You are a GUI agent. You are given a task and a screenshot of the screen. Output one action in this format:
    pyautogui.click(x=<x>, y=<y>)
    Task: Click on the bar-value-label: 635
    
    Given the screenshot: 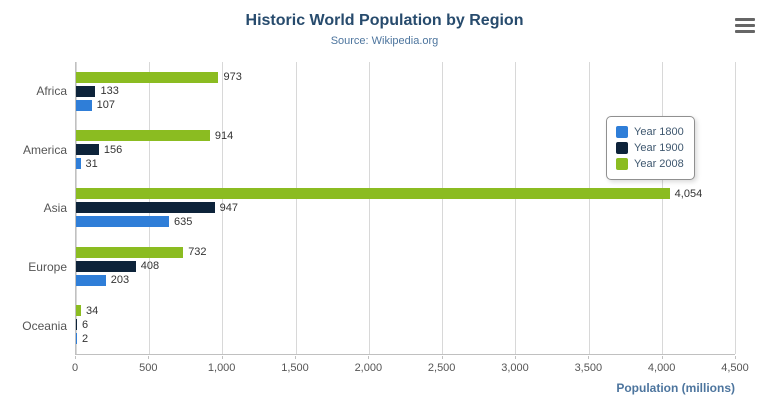 What is the action you would take?
    pyautogui.click(x=183, y=221)
    